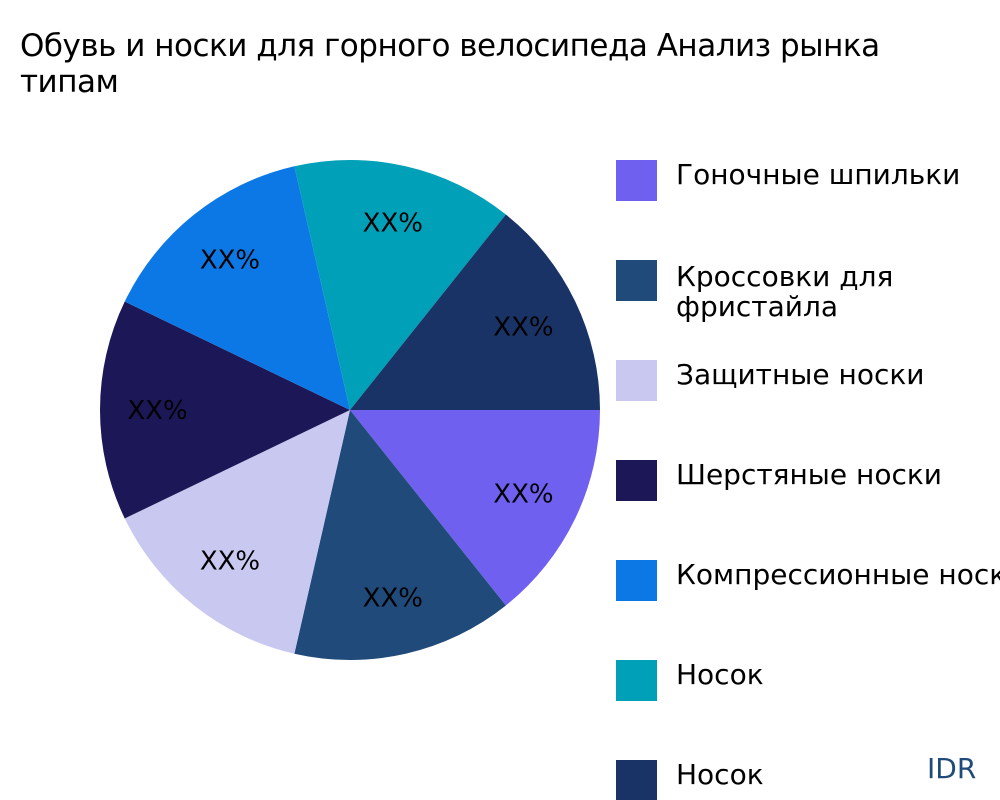  Describe the element at coordinates (838, 574) in the screenshot. I see `legend-label: Компрессионные носки` at that location.